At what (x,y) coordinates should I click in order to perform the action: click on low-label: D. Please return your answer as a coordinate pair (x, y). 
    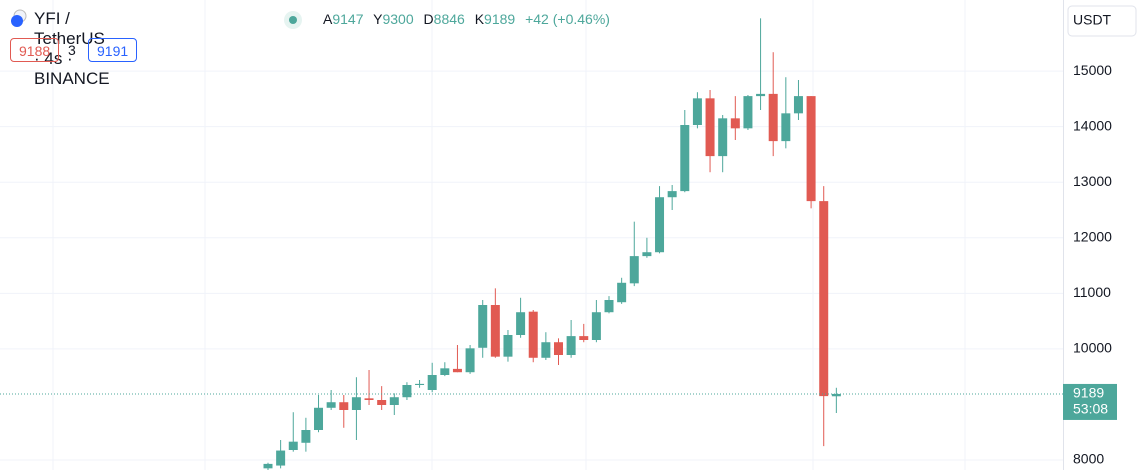
    Looking at the image, I should click on (428, 19).